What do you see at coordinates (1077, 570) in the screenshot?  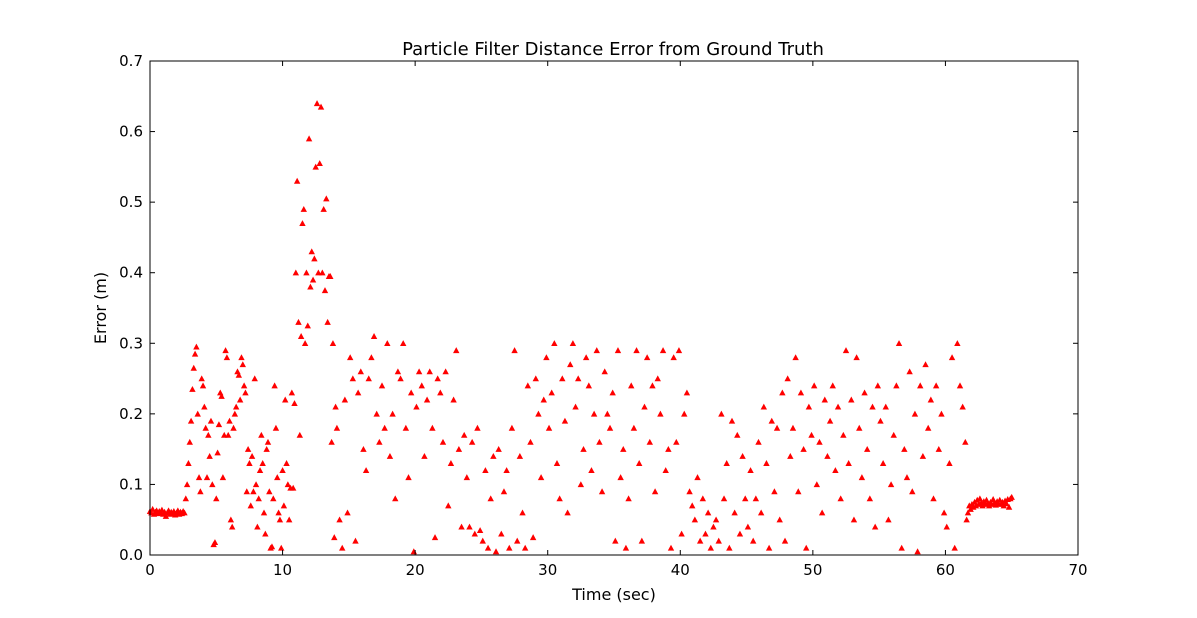 I see `x-tick-label: 70` at bounding box center [1077, 570].